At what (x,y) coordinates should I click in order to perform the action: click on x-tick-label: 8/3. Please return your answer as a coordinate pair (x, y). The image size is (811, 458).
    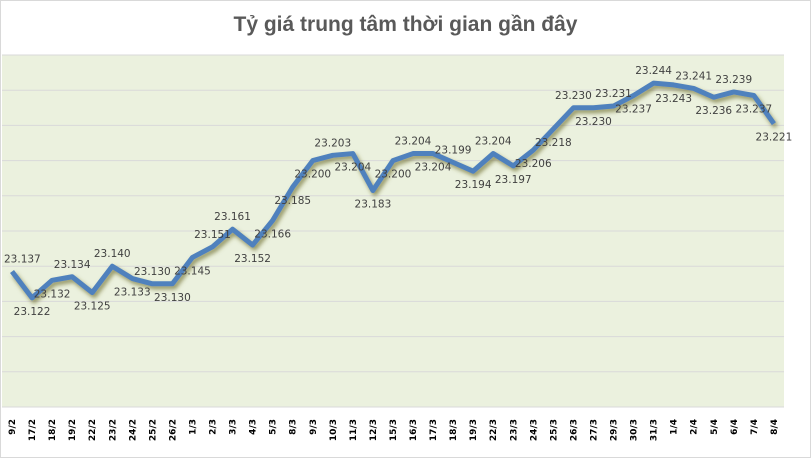
    Looking at the image, I should click on (294, 427).